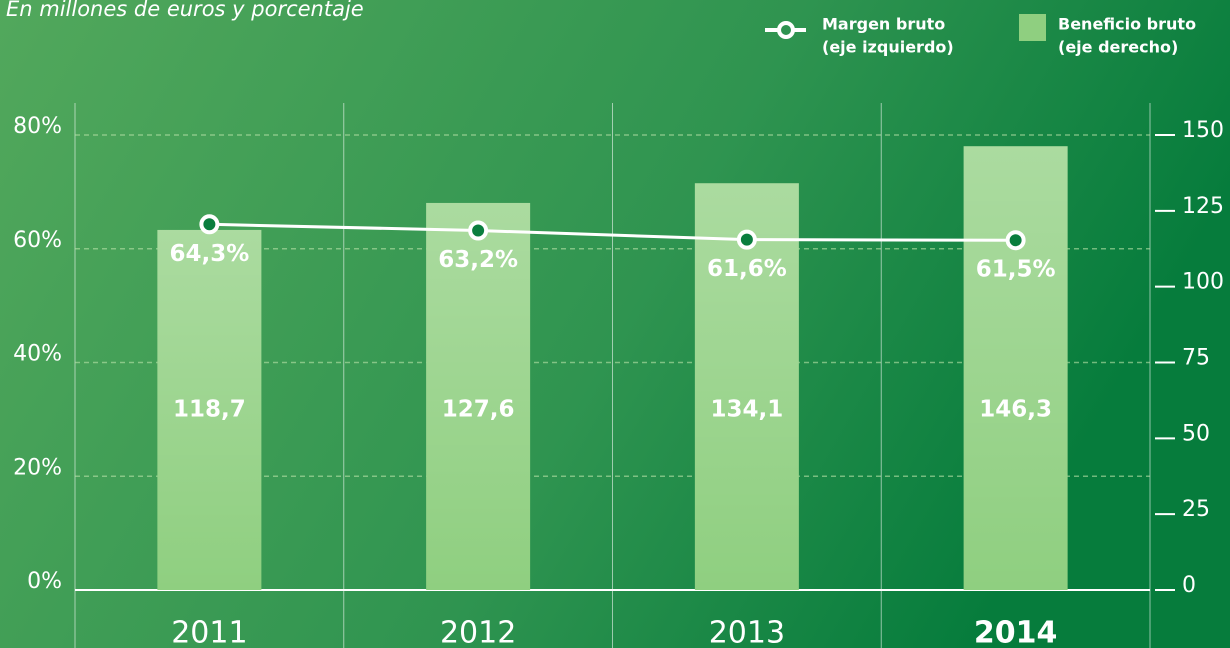 The width and height of the screenshot is (1230, 648). Describe the element at coordinates (37, 354) in the screenshot. I see `y-tick-label: 40%` at that location.